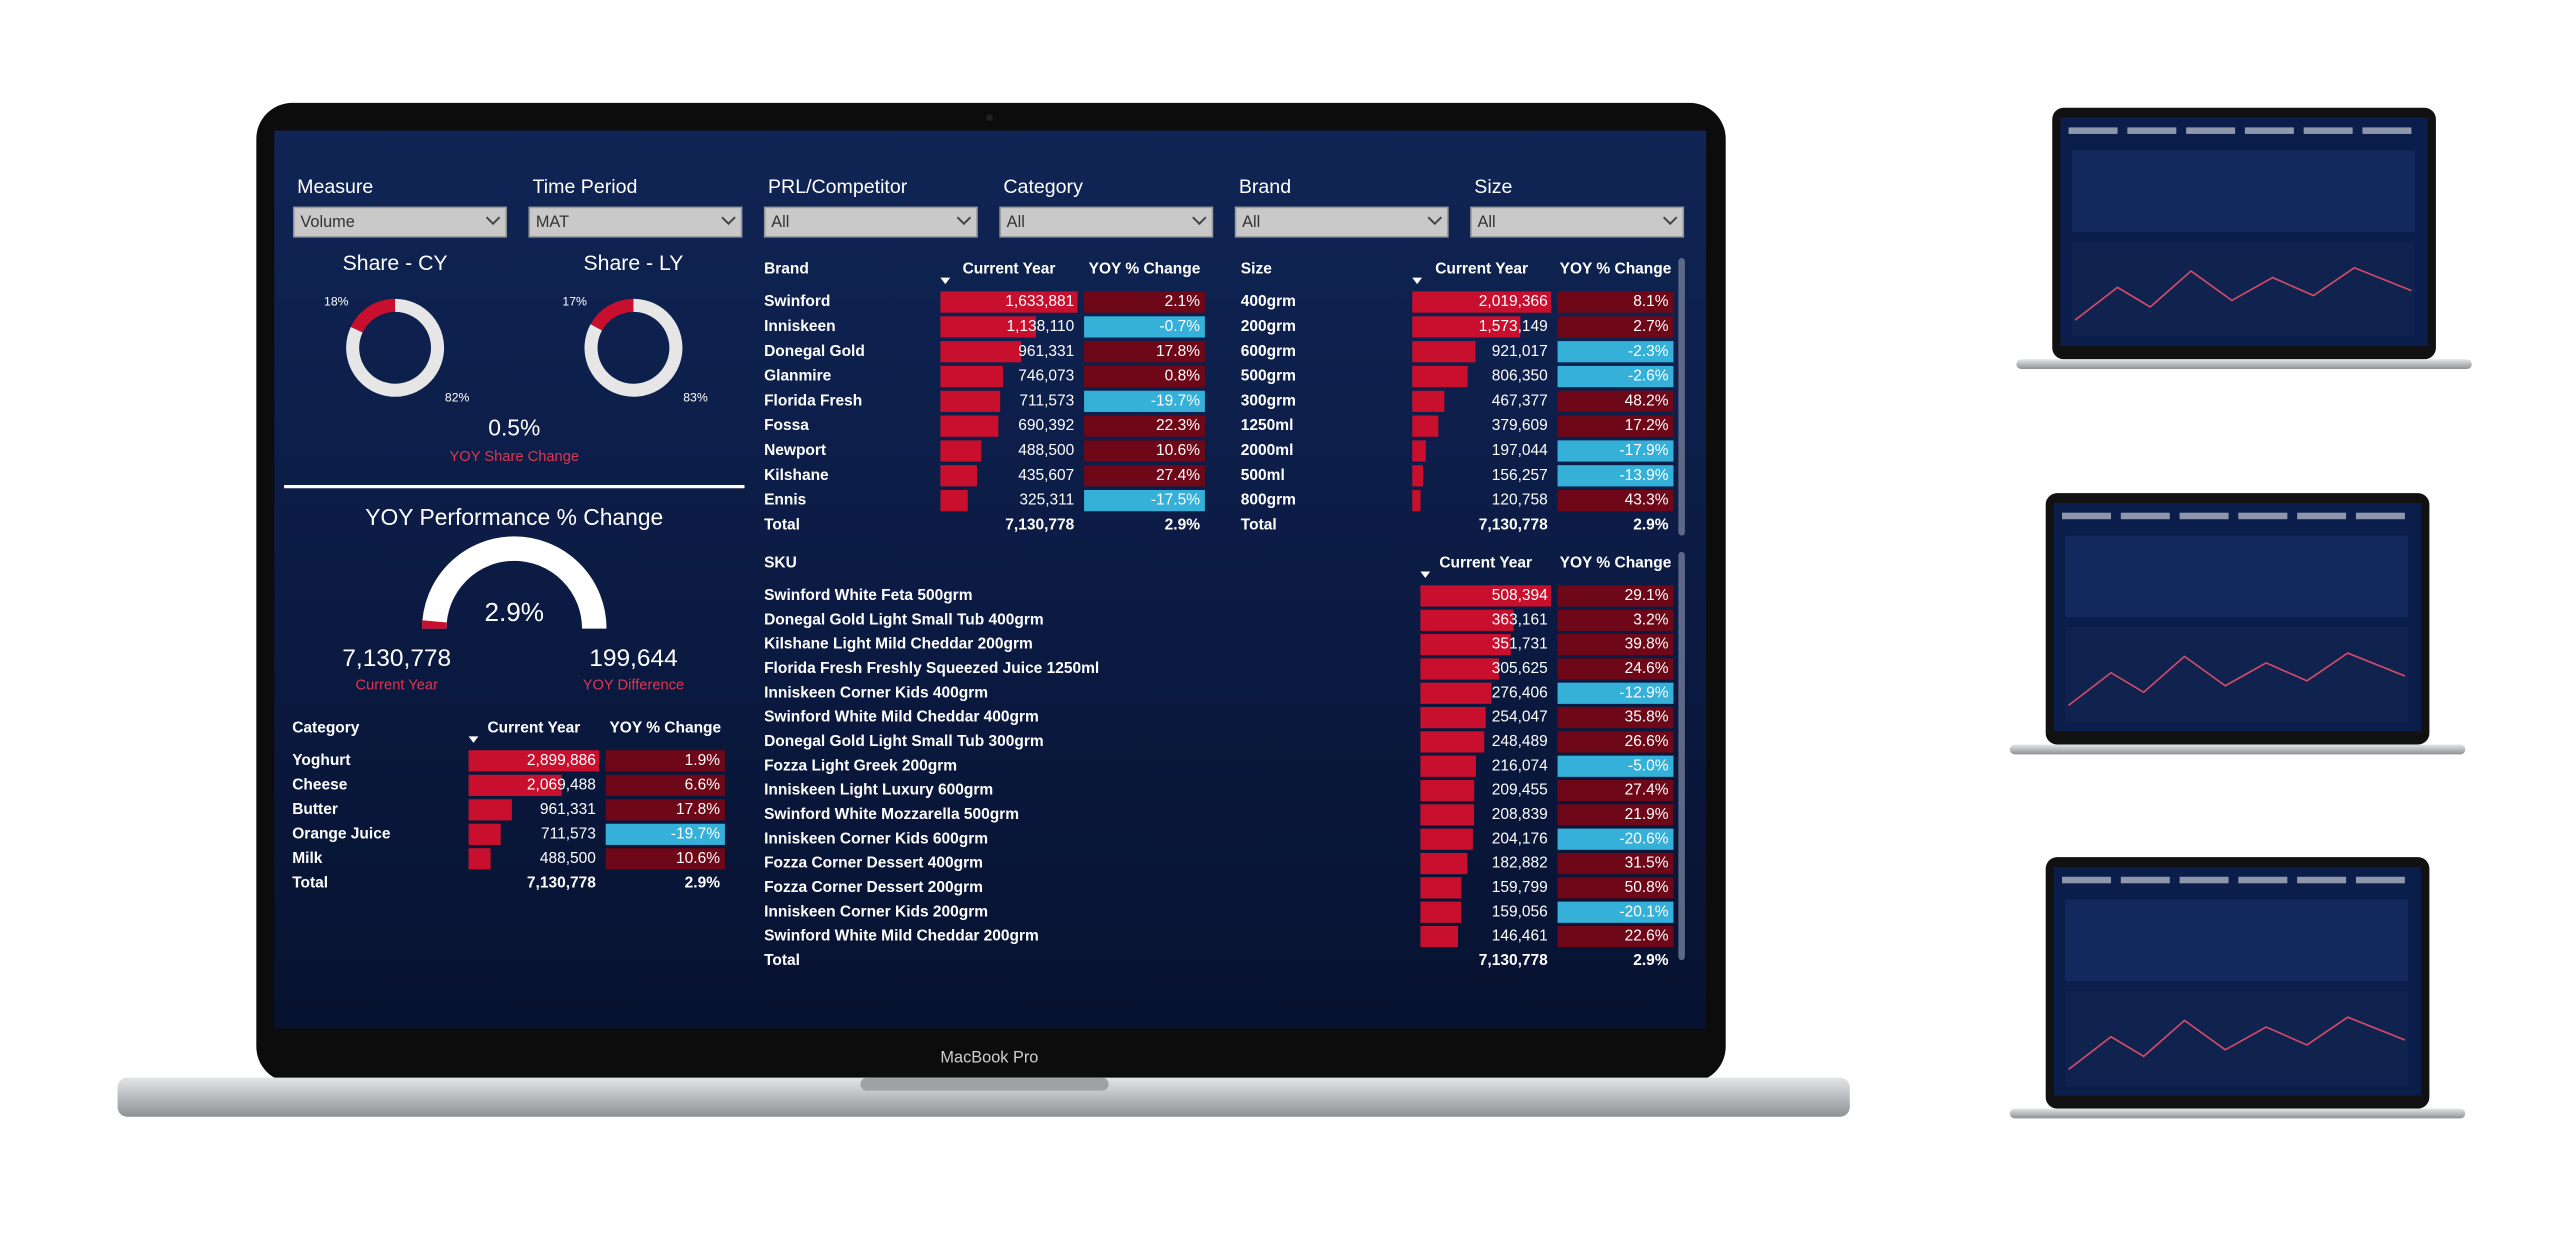  What do you see at coordinates (310, 882) in the screenshot?
I see `total-label: Total` at bounding box center [310, 882].